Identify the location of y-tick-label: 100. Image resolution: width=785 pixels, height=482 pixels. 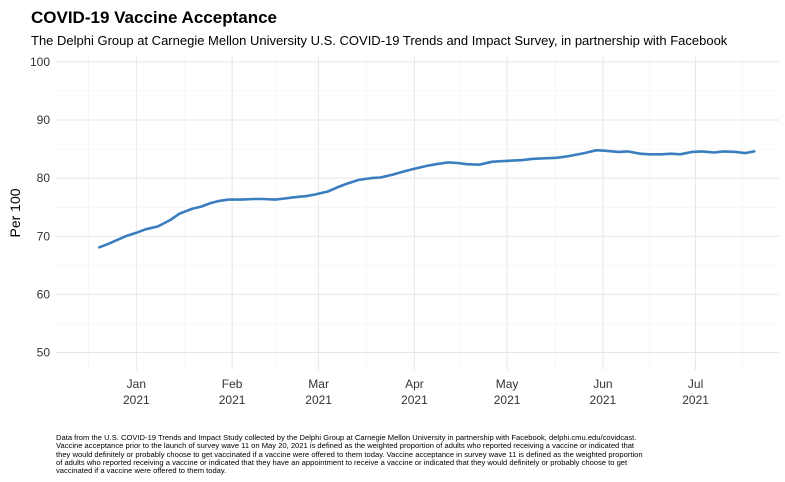
(40, 62).